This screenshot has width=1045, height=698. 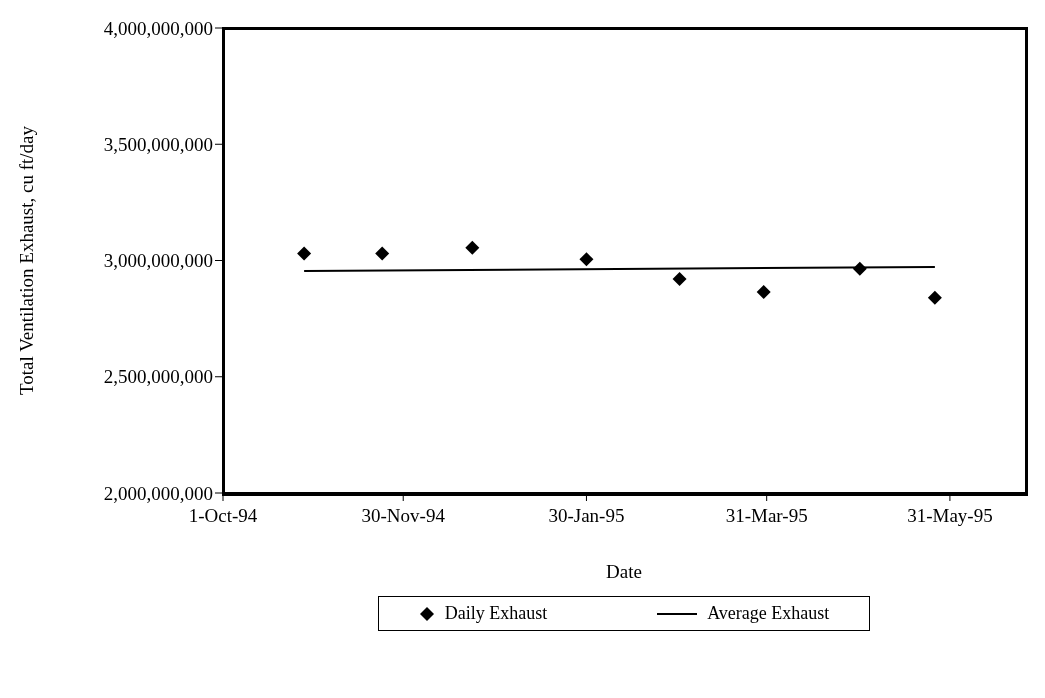 I want to click on y-tick-label: 2,000,000,000, so click(x=158, y=493).